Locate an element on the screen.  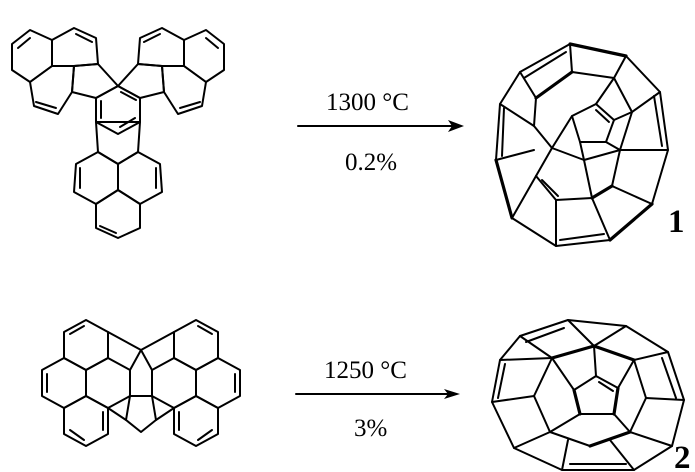
product-label-1: 1 is located at coordinates (676, 222).